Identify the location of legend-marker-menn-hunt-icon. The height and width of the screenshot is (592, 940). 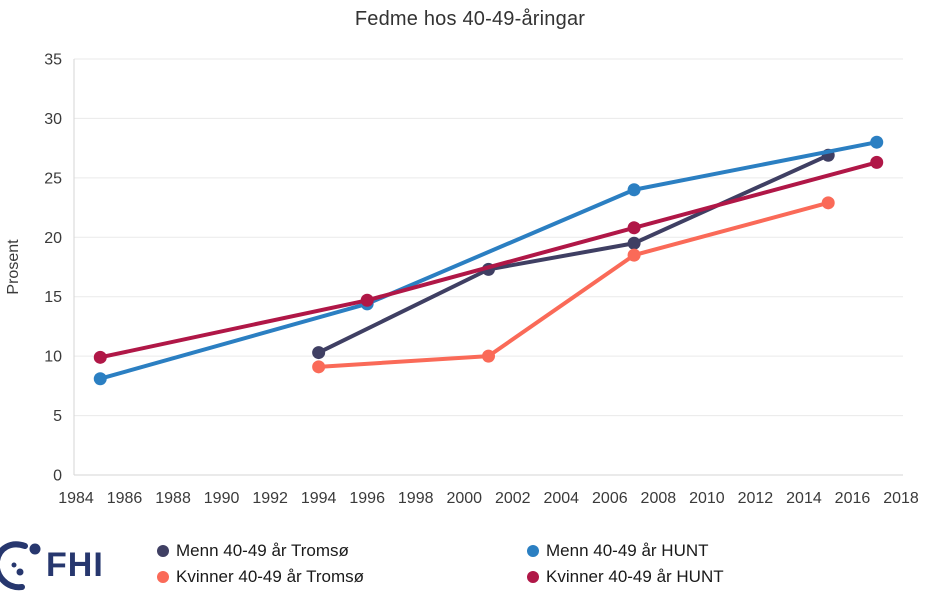
(533, 551).